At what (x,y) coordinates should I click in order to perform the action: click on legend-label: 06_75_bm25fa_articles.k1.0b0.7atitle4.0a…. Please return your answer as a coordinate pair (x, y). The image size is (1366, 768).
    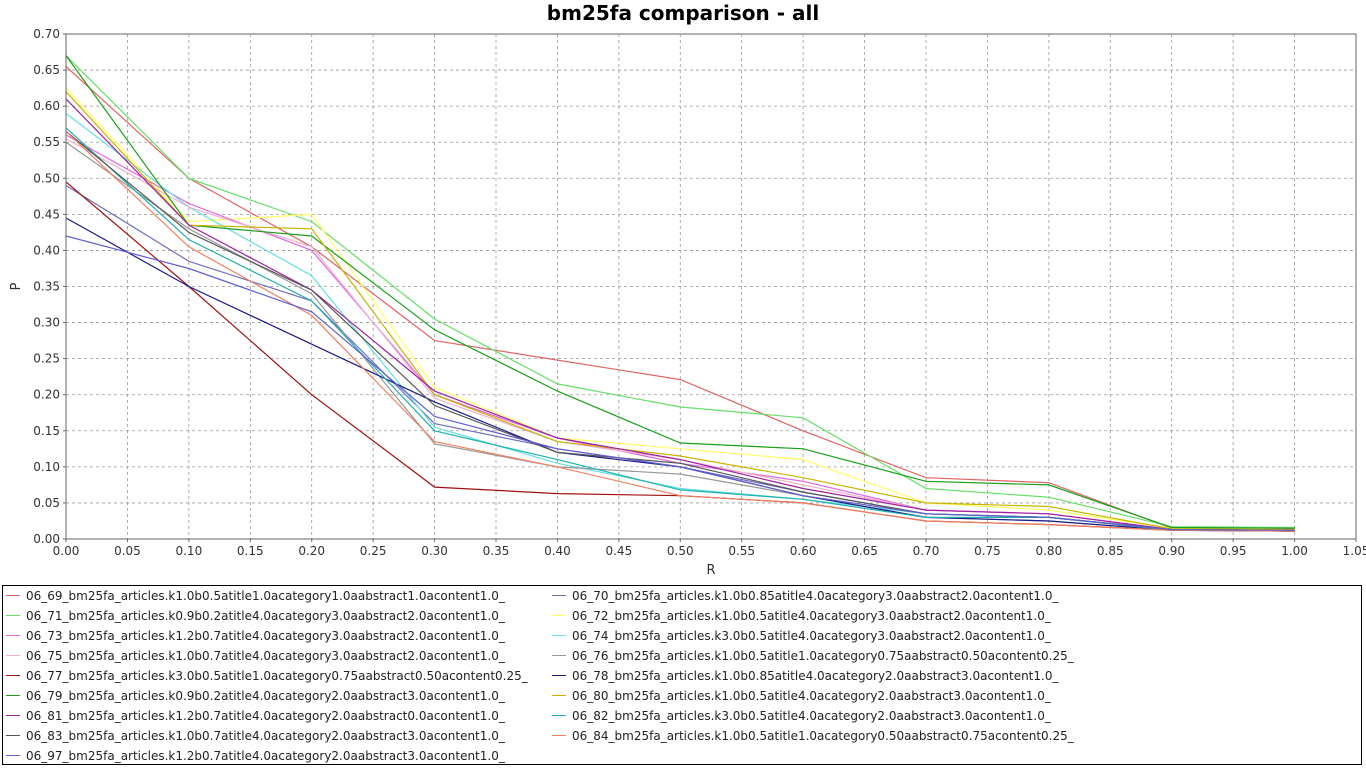
    Looking at the image, I should click on (265, 656).